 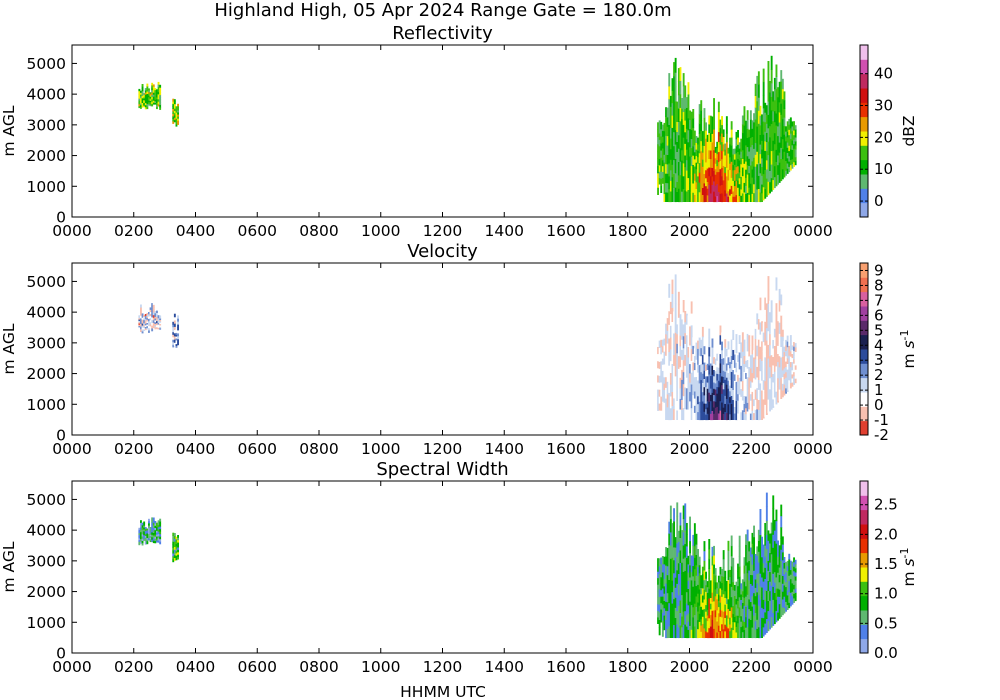 I want to click on panel-title: Reflectivity, so click(x=442, y=33).